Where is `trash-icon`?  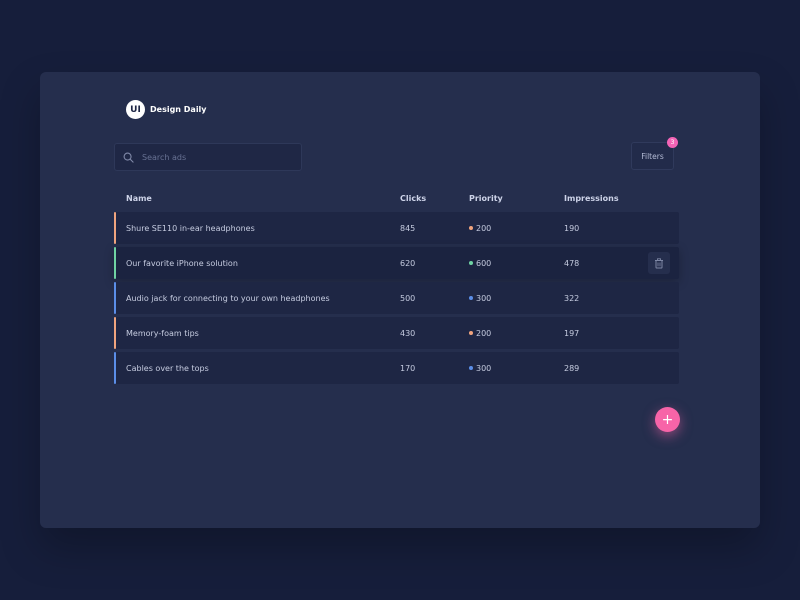
trash-icon is located at coordinates (659, 262).